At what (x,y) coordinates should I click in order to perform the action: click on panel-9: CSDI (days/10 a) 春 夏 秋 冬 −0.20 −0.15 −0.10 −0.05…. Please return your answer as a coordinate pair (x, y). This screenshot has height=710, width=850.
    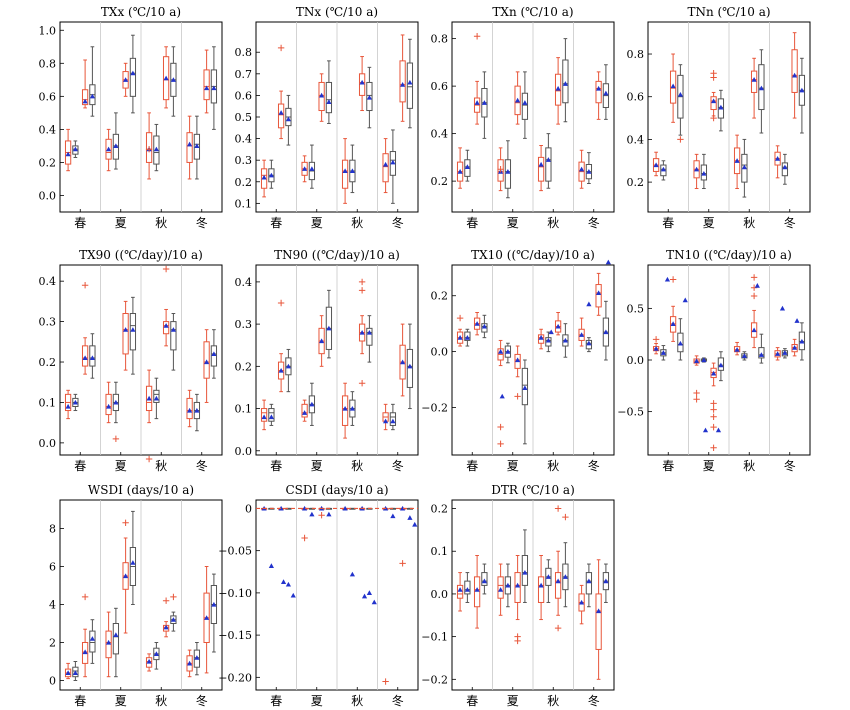
    Looking at the image, I should click on (318, 595).